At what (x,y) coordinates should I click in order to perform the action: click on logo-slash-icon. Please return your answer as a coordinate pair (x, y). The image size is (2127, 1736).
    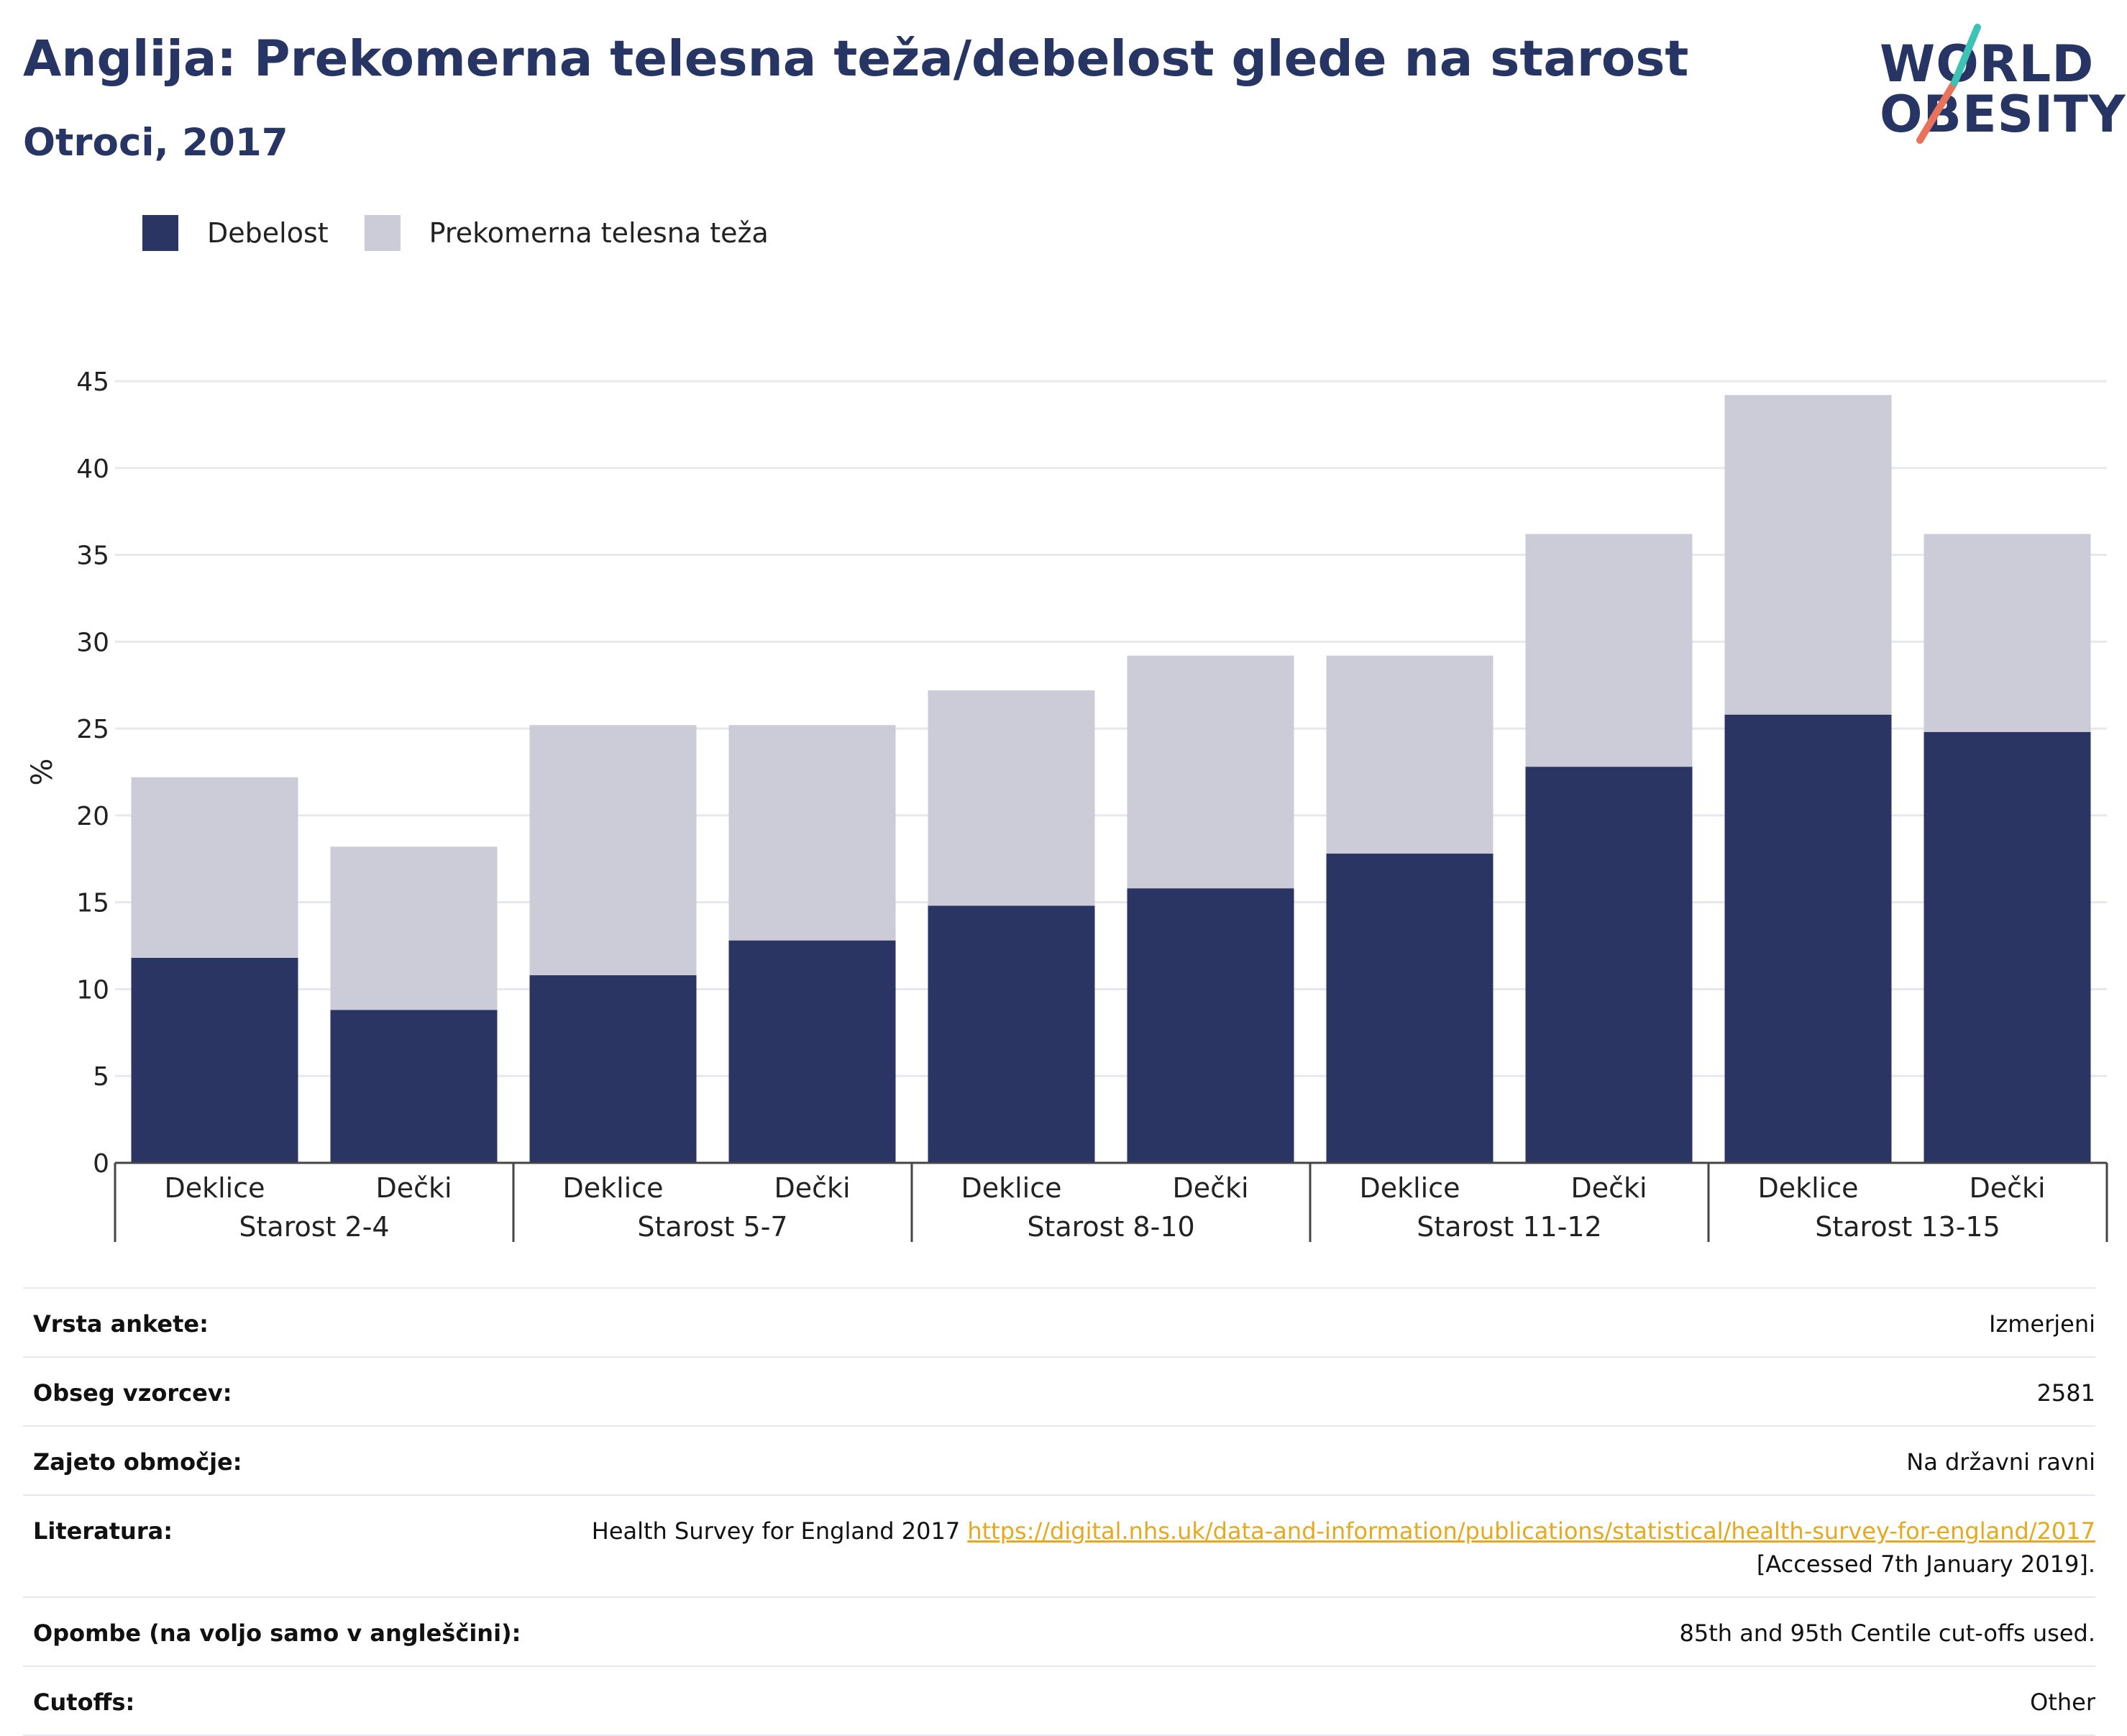
    Looking at the image, I should click on (1949, 84).